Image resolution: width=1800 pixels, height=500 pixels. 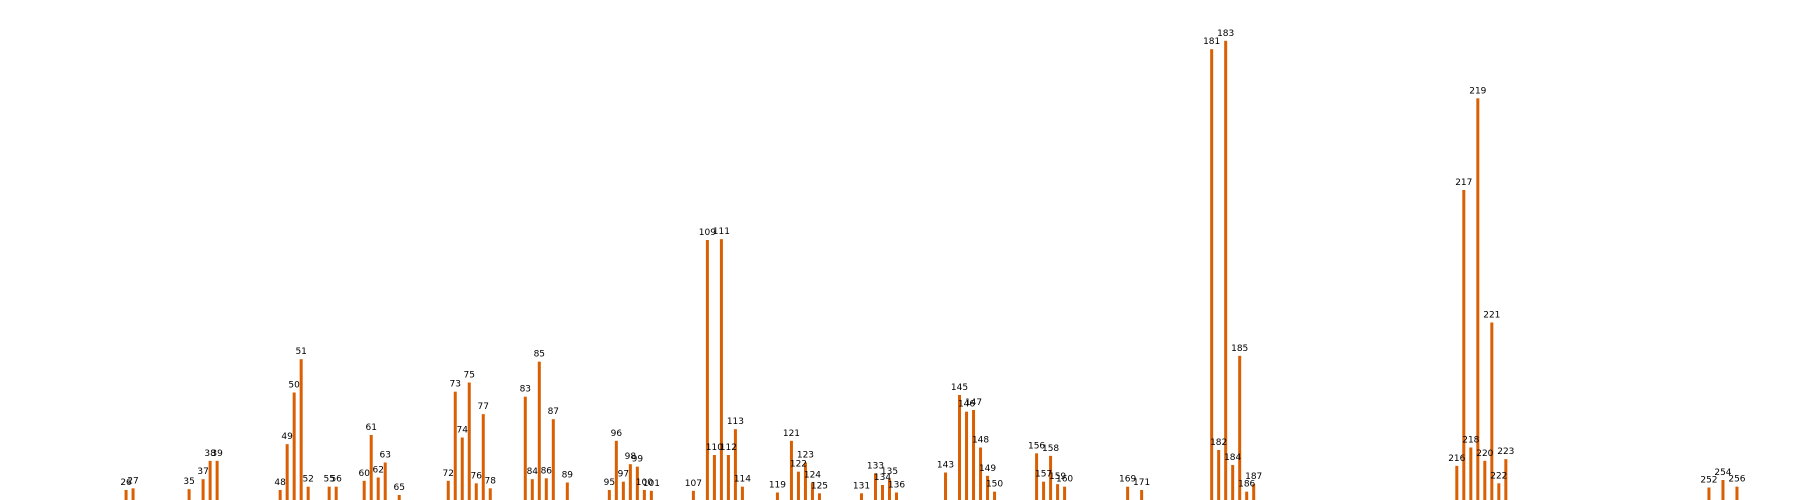 I want to click on bar-label-256: 256, so click(x=1736, y=480).